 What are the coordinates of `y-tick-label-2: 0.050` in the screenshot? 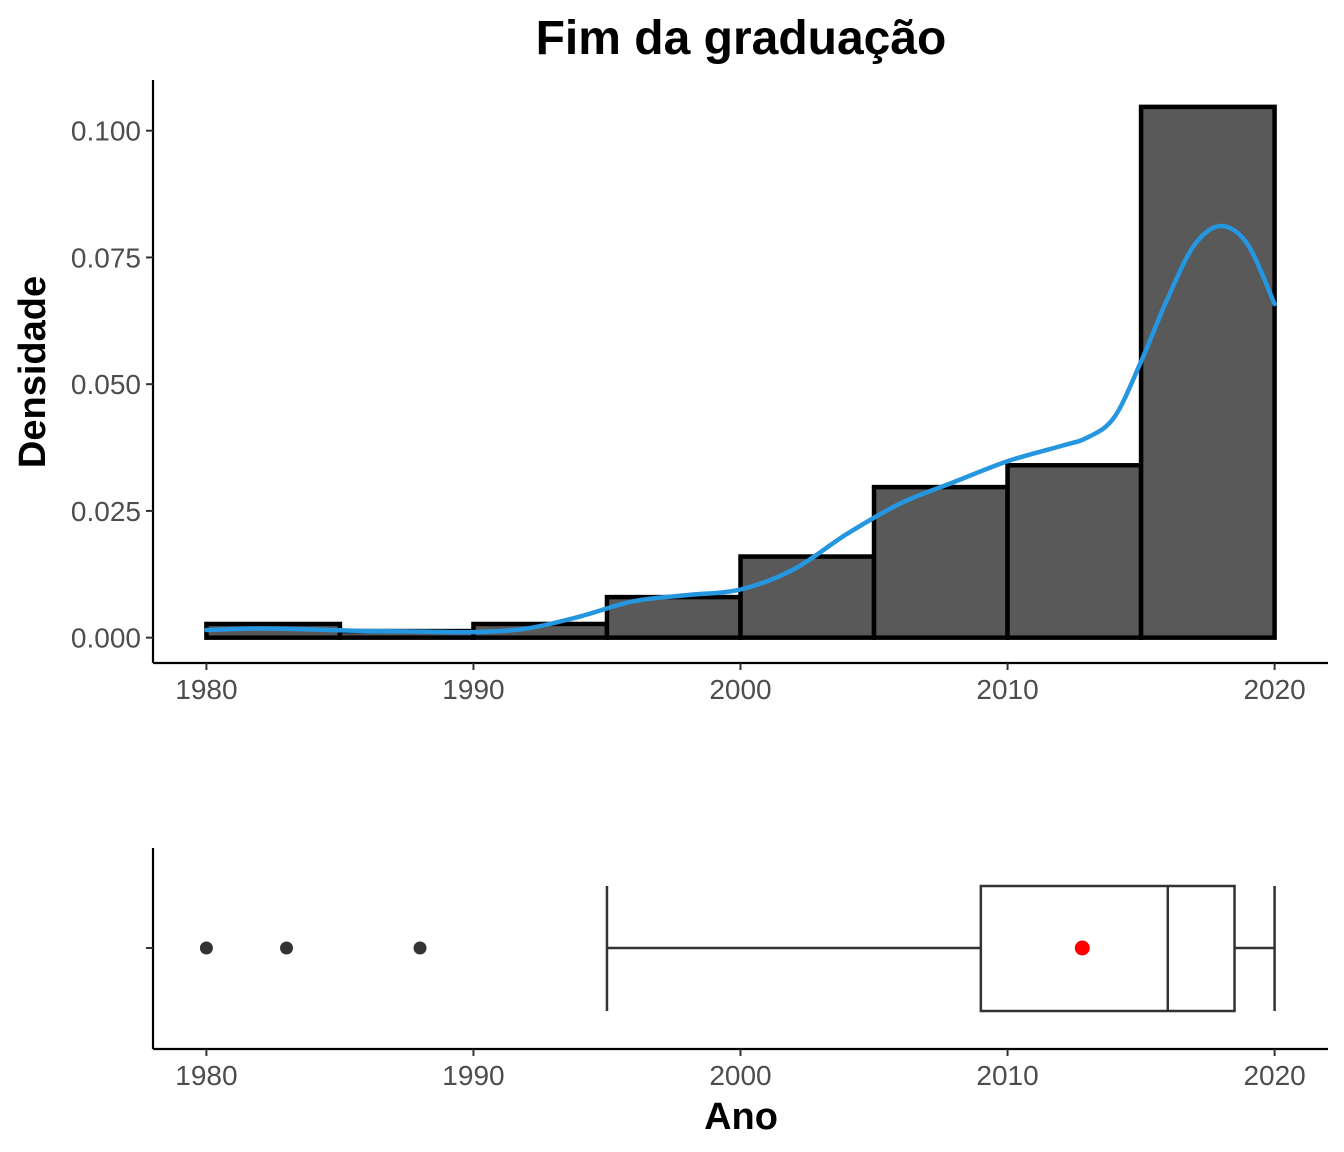 It's located at (106, 384).